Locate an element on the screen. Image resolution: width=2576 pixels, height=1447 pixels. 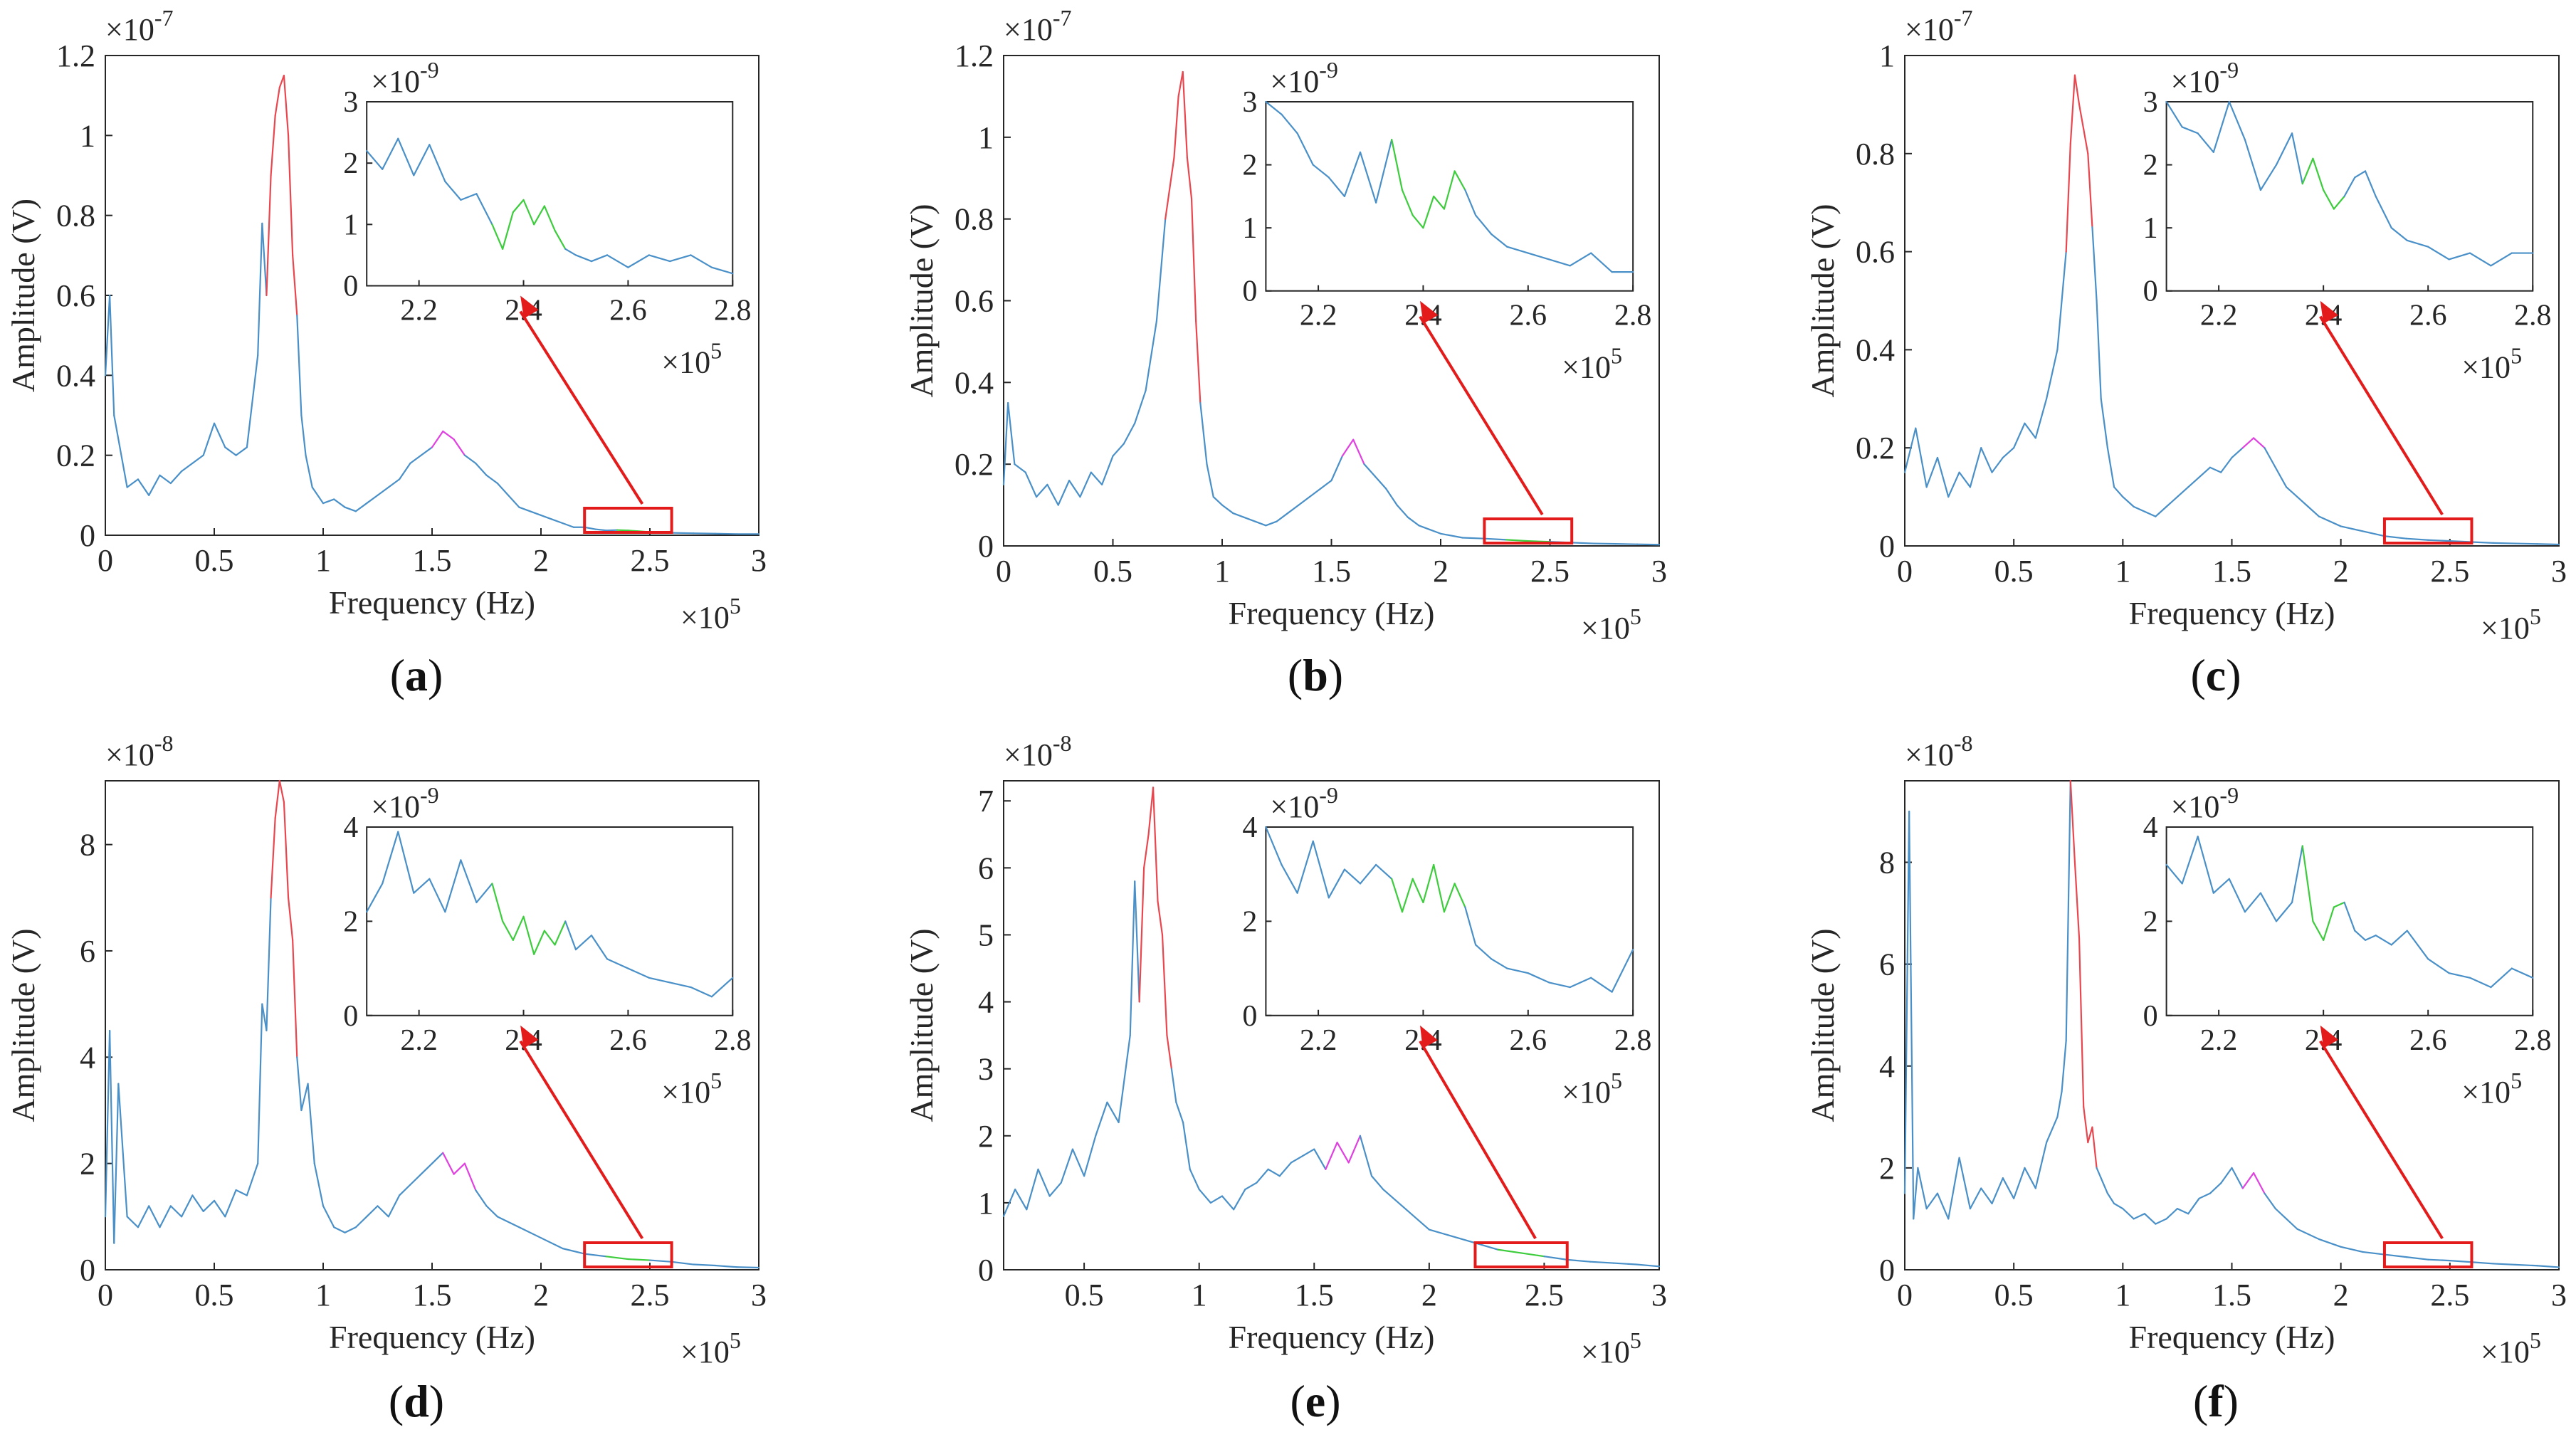
x-multiplier-exp: 5 is located at coordinates (736, 1340).